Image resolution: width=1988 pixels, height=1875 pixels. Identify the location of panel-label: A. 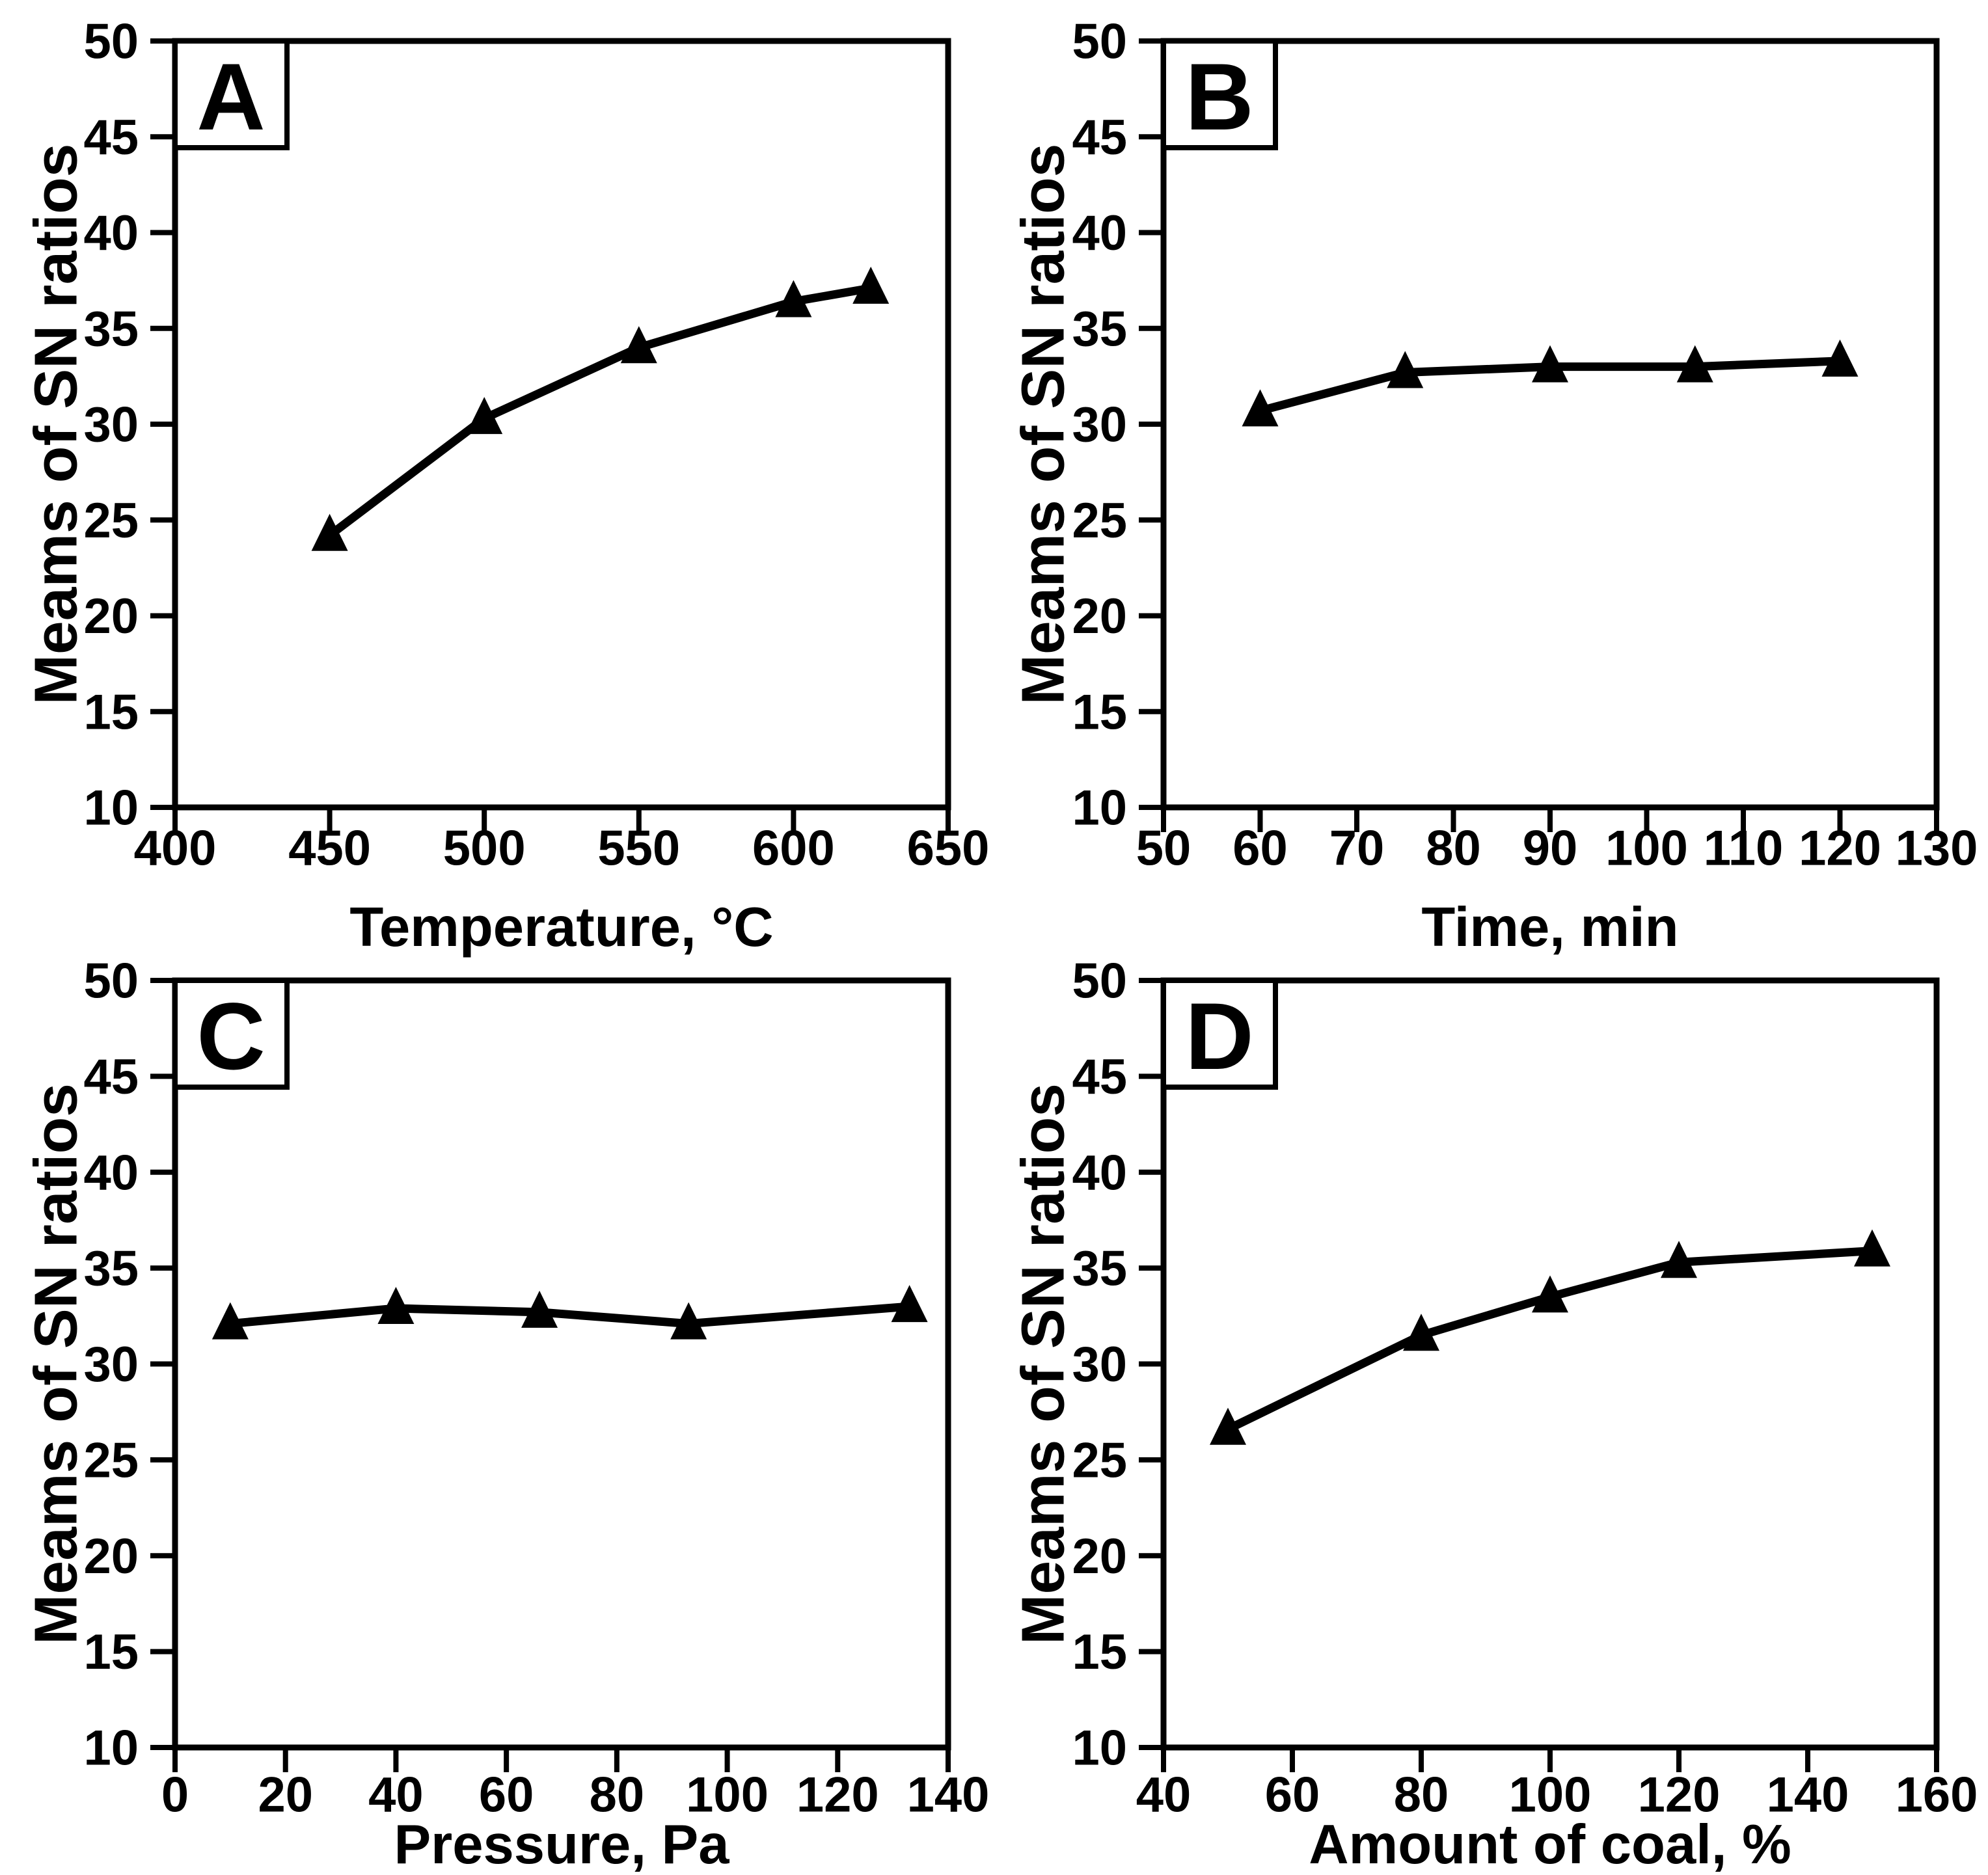
(231, 97).